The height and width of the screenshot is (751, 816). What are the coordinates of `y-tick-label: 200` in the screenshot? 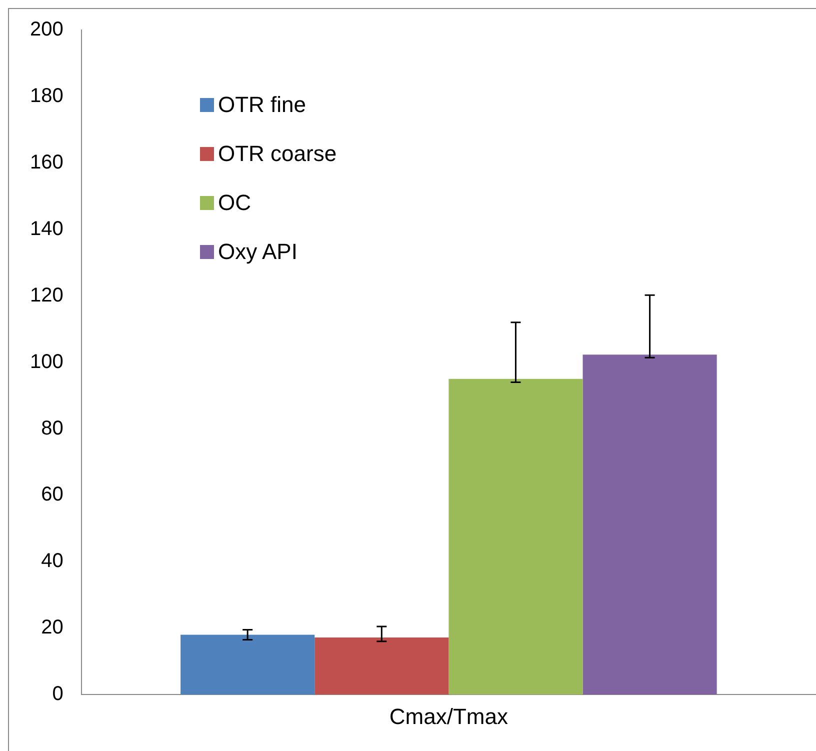 It's located at (47, 29).